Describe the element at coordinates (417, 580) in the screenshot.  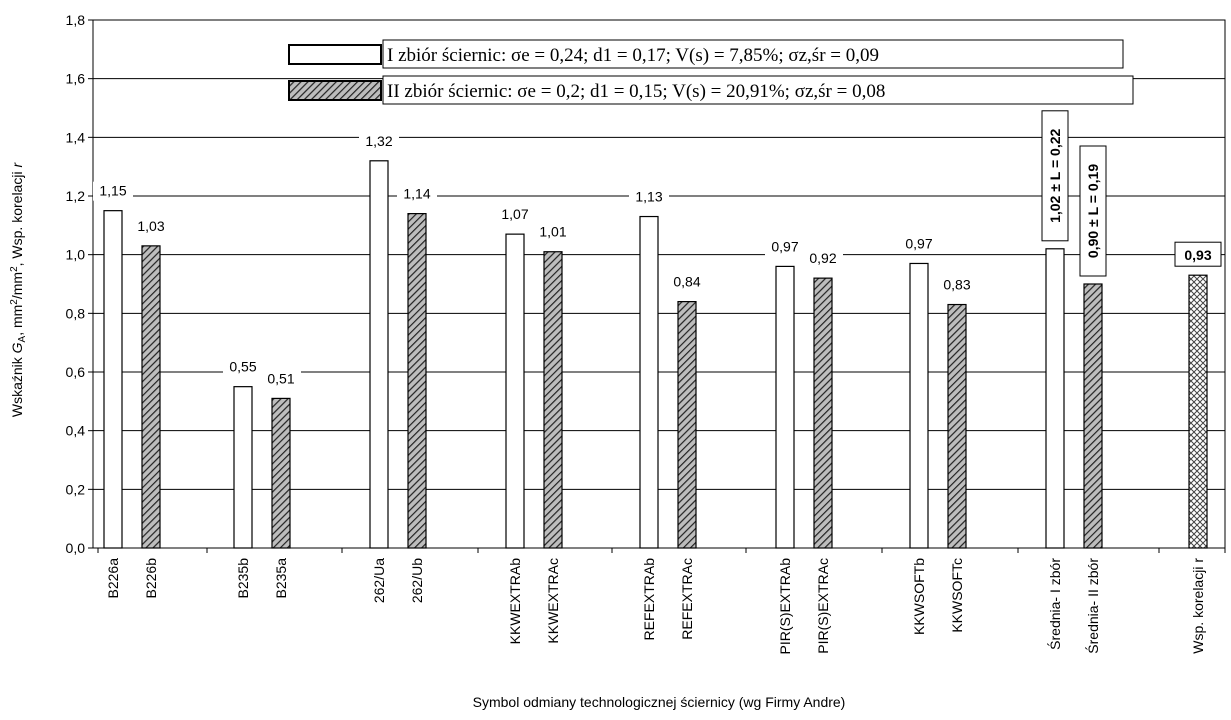
I see `category-label: 262/Ub` at that location.